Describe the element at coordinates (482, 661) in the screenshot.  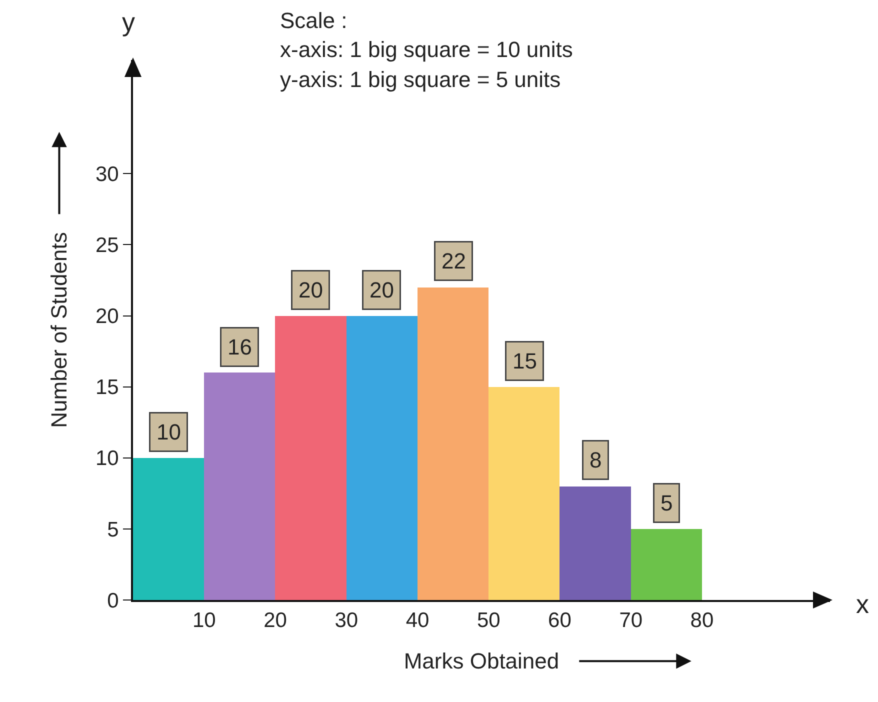
I see `x-axis-title: Marks Obtained` at that location.